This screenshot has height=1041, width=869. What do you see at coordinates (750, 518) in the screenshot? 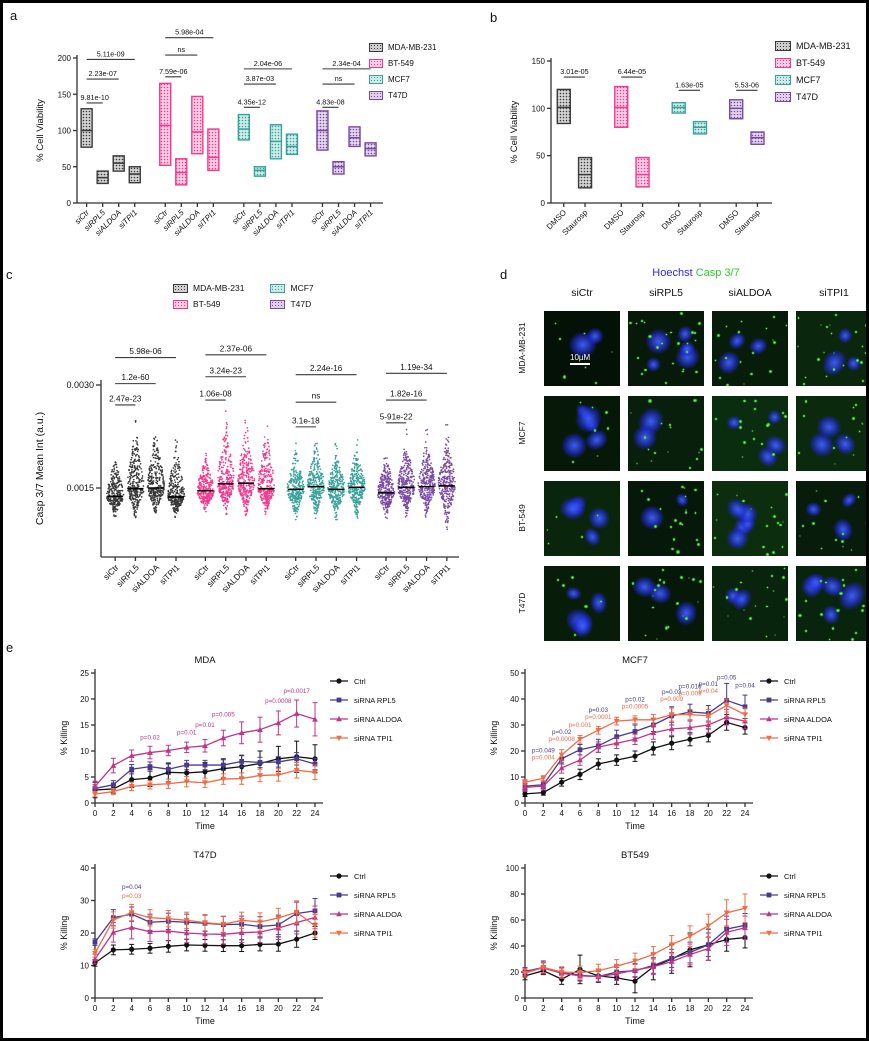
I see `micrograph-bt-549-sialdoa` at bounding box center [750, 518].